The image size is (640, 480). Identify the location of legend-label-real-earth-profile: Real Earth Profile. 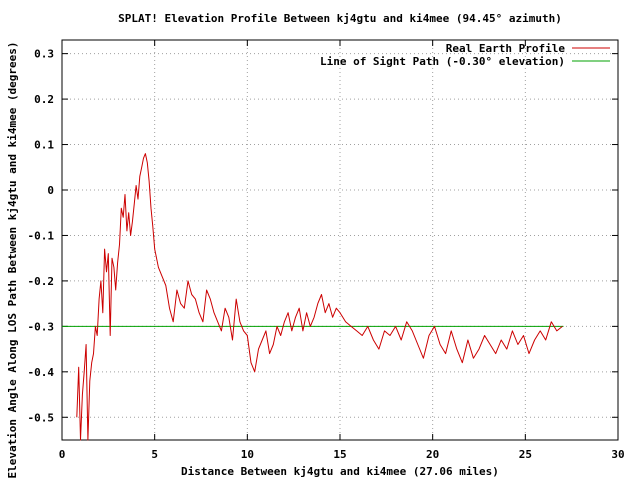
(506, 48).